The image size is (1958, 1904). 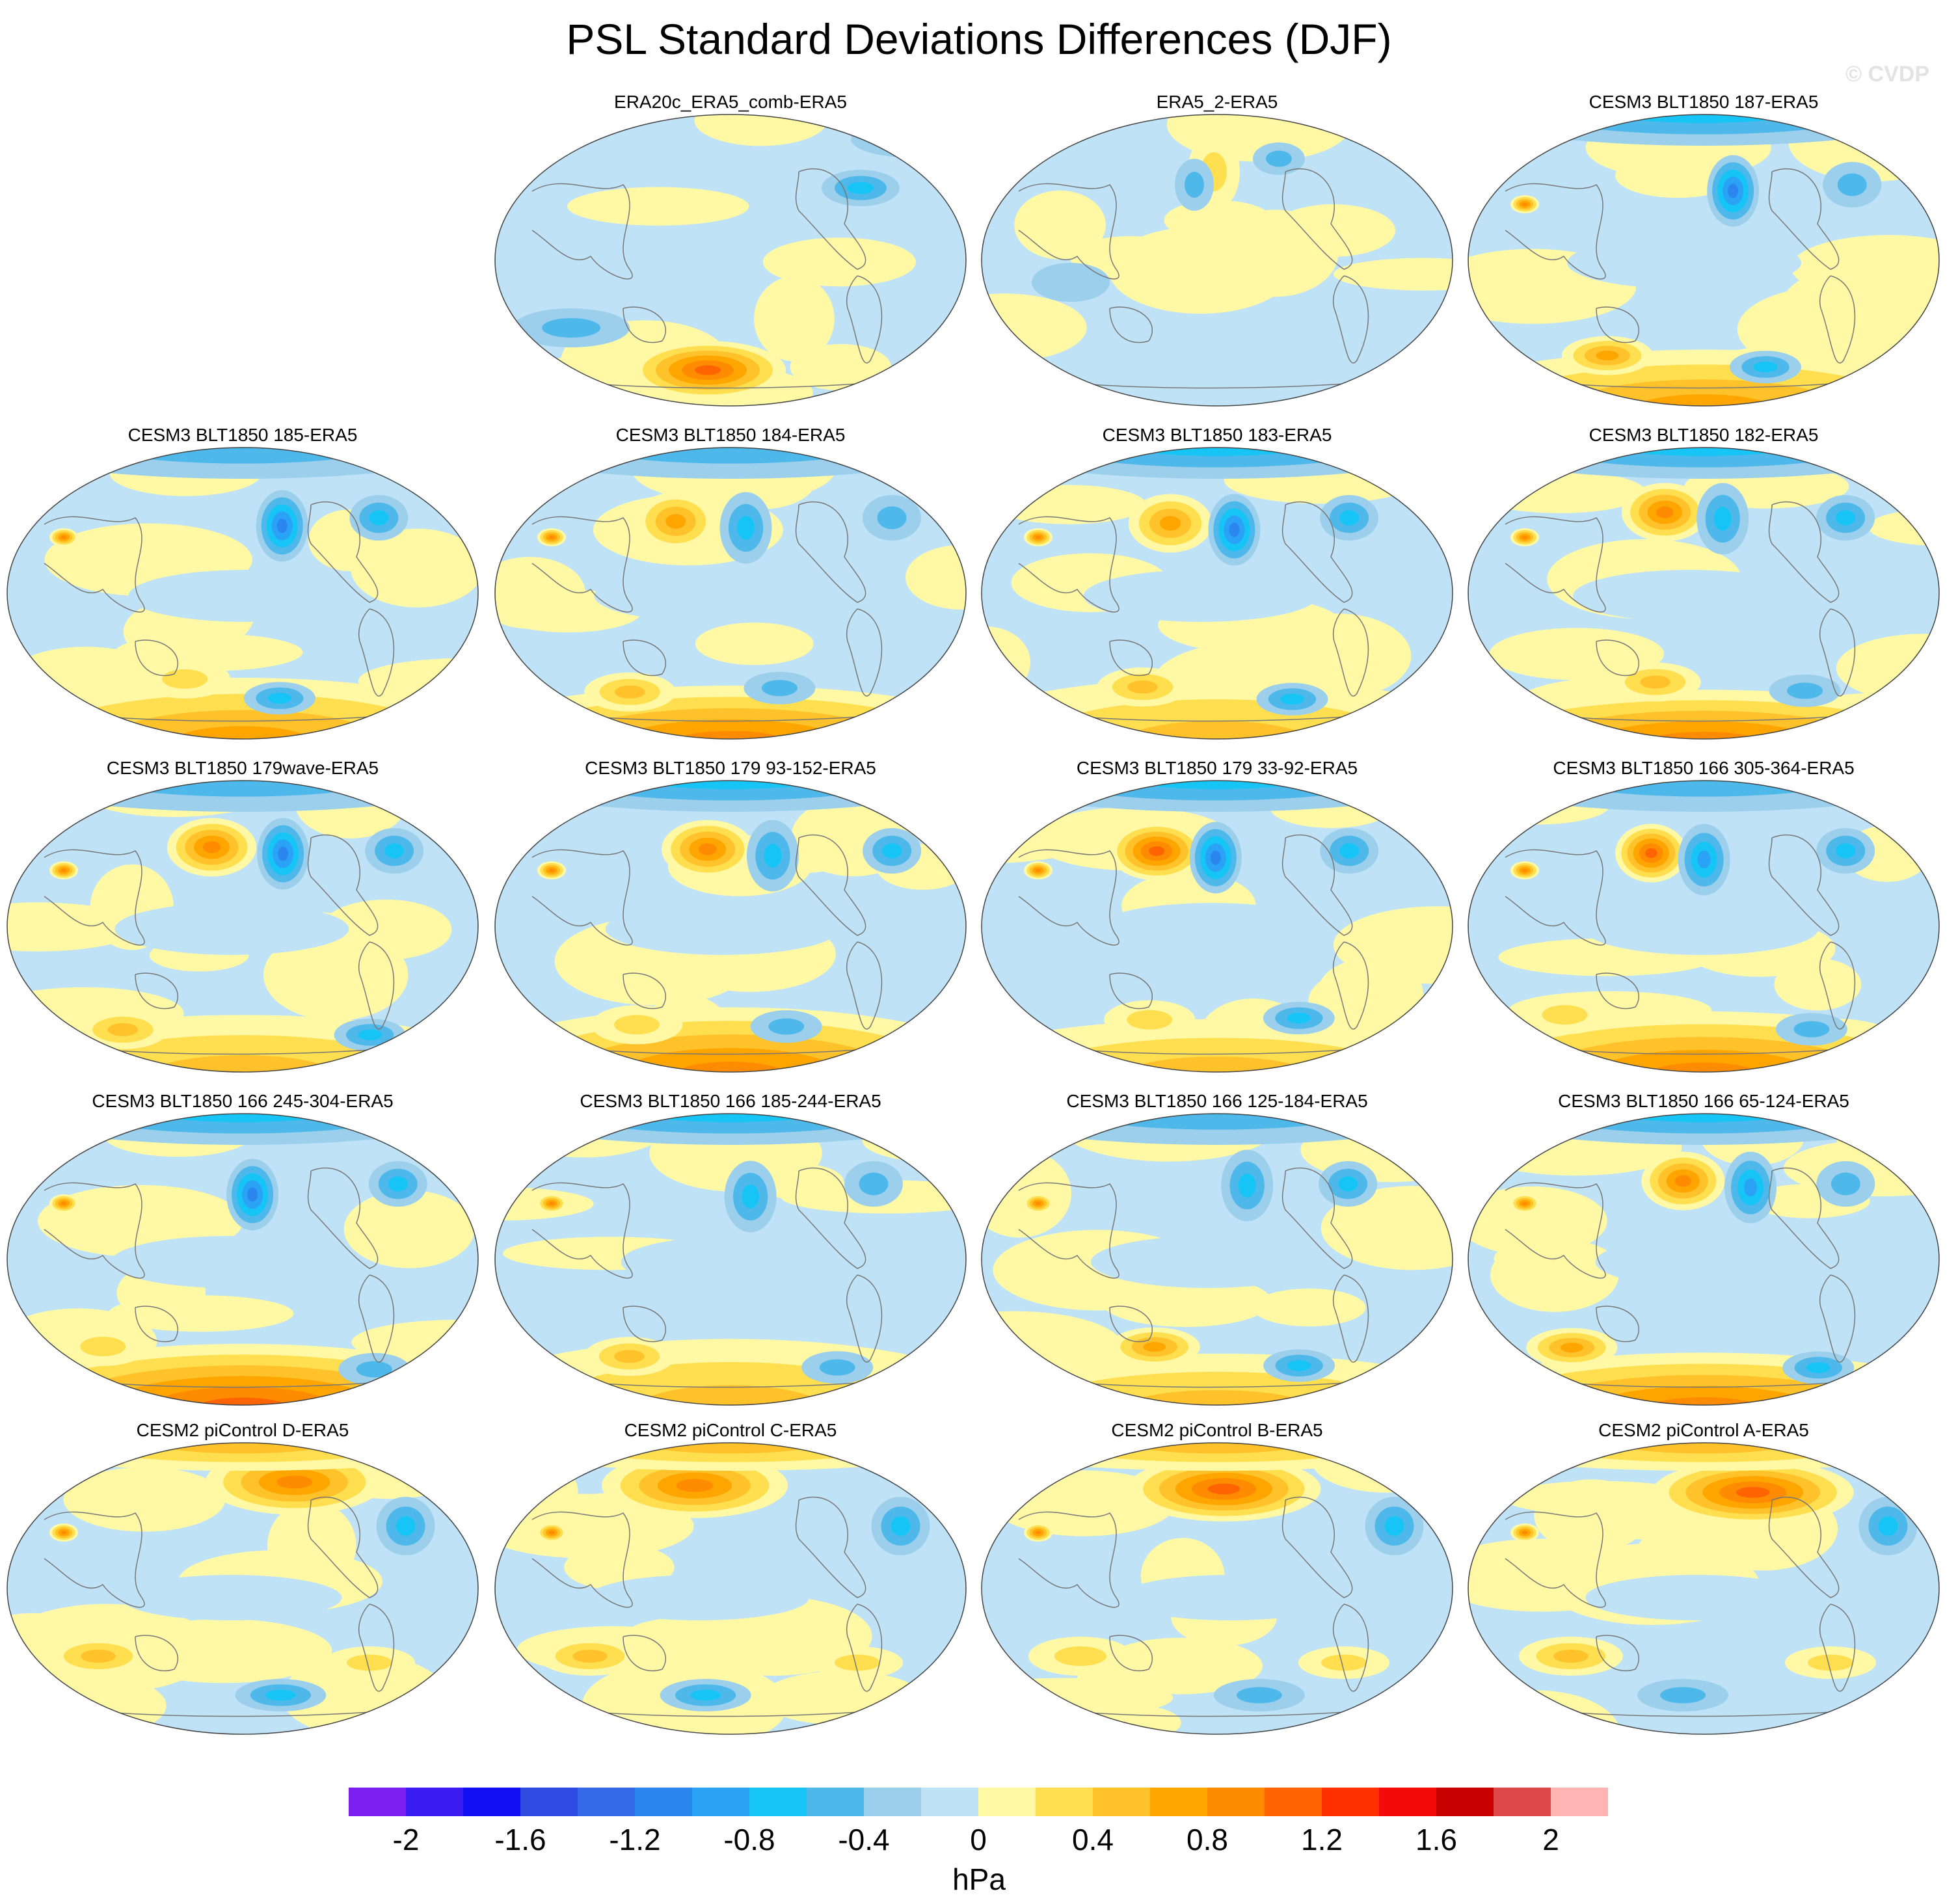 What do you see at coordinates (520, 1840) in the screenshot?
I see `colorbar-tick-label: -1.6` at bounding box center [520, 1840].